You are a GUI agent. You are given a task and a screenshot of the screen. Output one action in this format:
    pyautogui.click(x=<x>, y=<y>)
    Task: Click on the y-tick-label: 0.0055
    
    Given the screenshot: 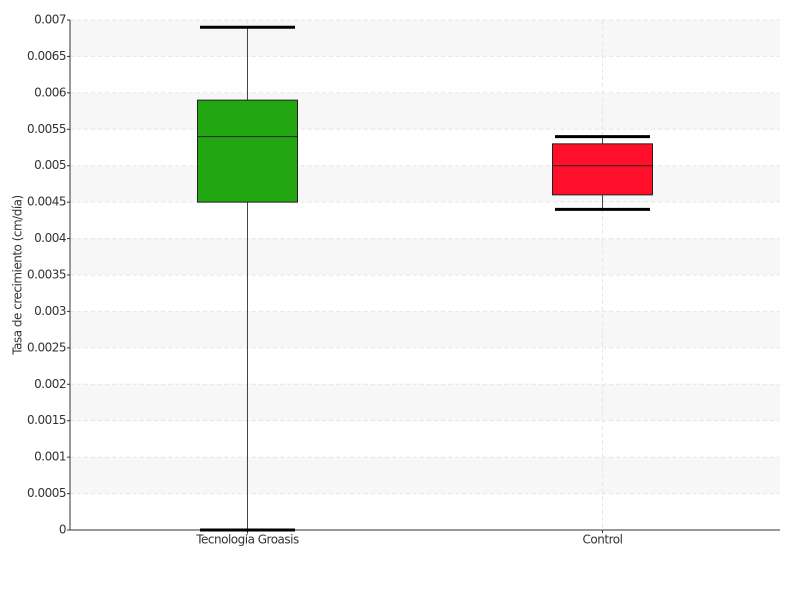 What is the action you would take?
    pyautogui.click(x=46, y=129)
    